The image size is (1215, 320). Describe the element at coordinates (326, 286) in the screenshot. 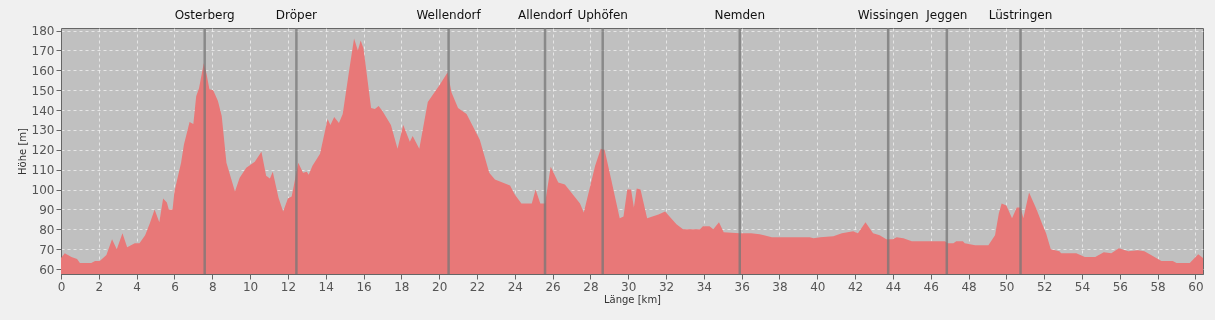

I see `x-tick-label: 14` at that location.